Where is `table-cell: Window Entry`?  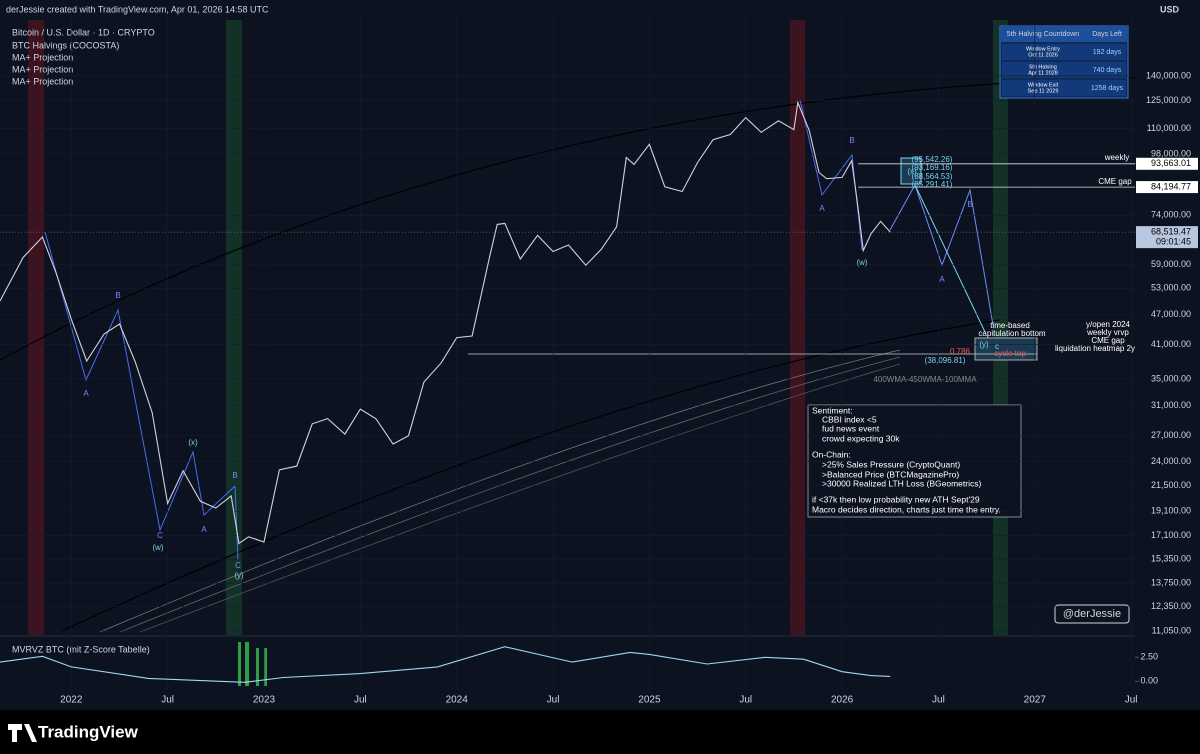
table-cell: Window Entry is located at coordinates (1043, 49).